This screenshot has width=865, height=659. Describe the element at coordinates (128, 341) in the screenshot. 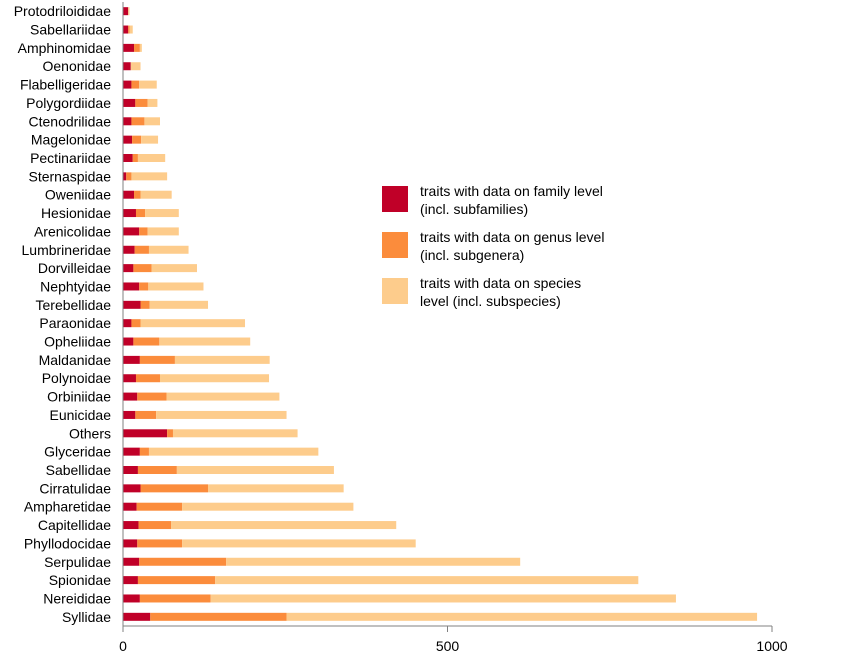

I see `bar-segment-family-opheliidae` at that location.